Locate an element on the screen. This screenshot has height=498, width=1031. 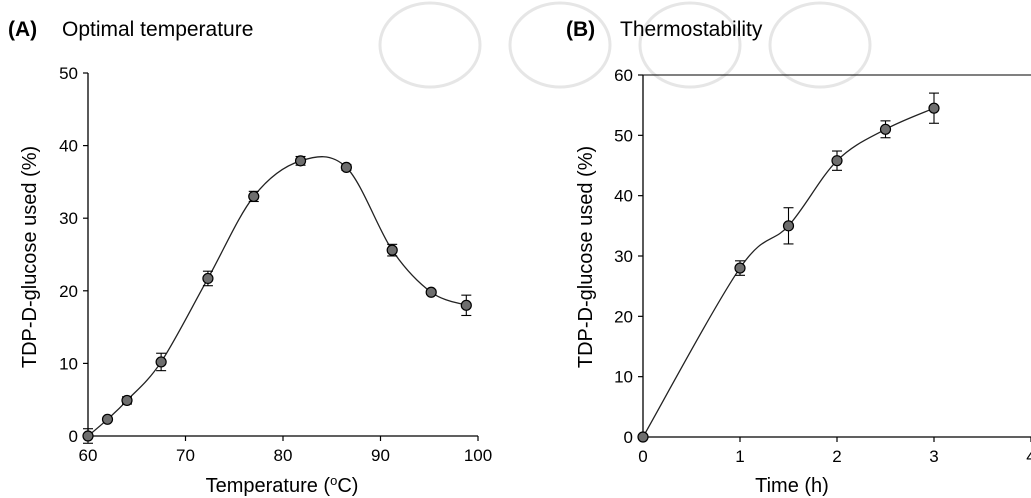
panel-b-x-tick-label: 4 is located at coordinates (1028, 456).